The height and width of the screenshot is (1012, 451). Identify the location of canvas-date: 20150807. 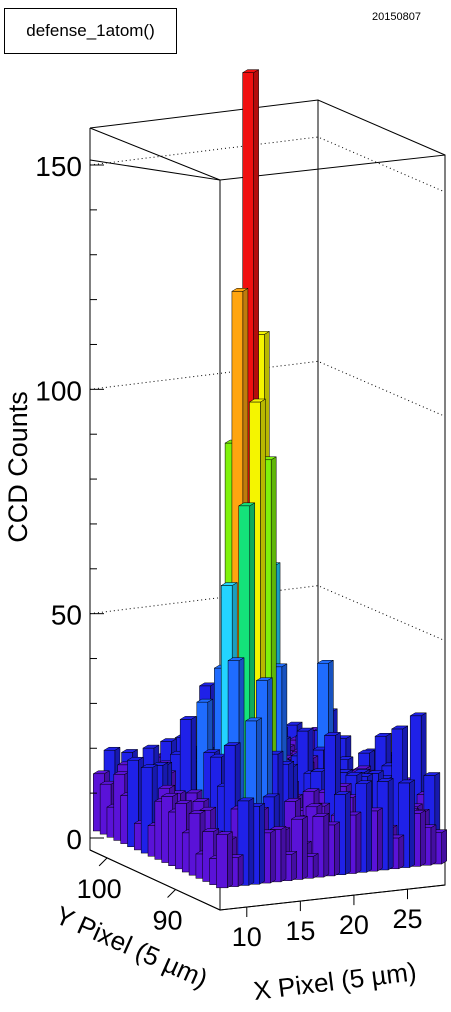
(396, 17).